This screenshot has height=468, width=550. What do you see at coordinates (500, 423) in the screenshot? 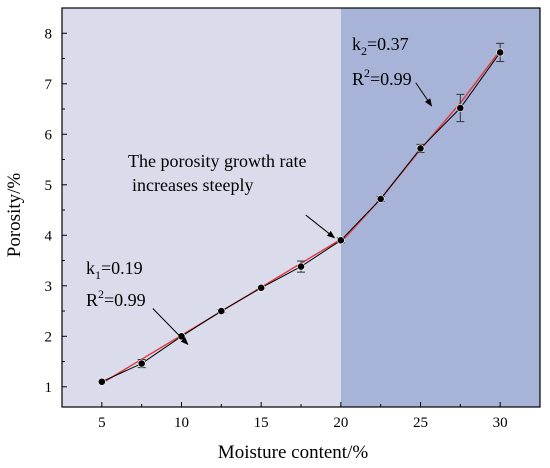
I see `x-tick-label: 30` at bounding box center [500, 423].